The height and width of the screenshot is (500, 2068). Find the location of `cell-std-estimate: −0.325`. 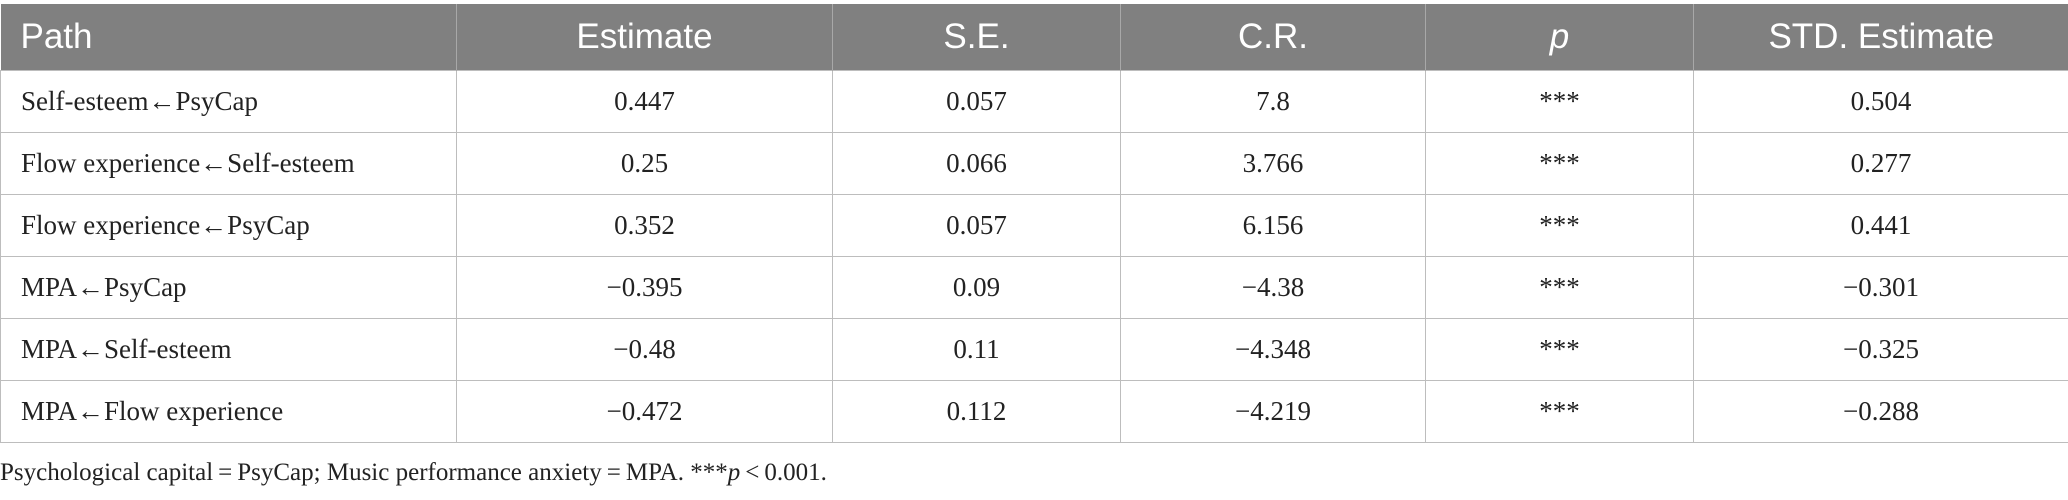

cell-std-estimate: −0.325 is located at coordinates (1880, 349).